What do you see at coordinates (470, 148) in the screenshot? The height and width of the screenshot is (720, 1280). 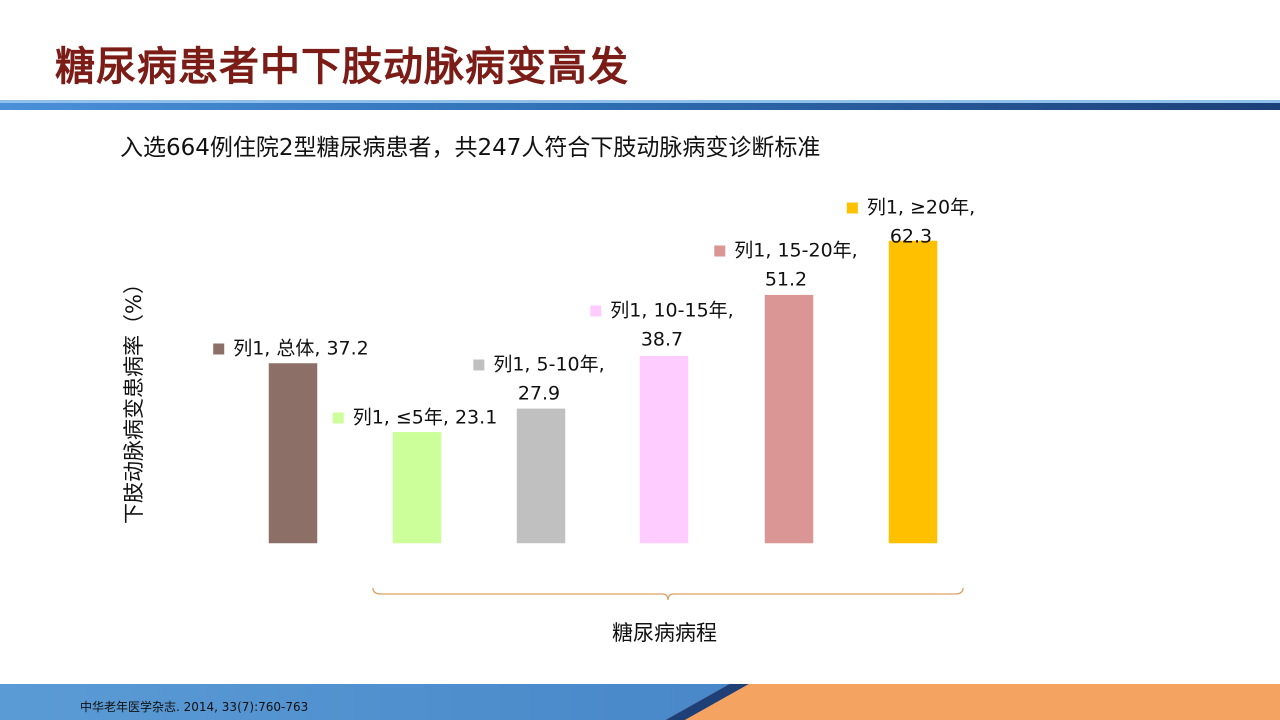 I see `slide-subtitle: 入选664例住院2型糖尿病患者，共247人符合下肢动脉病变诊断标准` at bounding box center [470, 148].